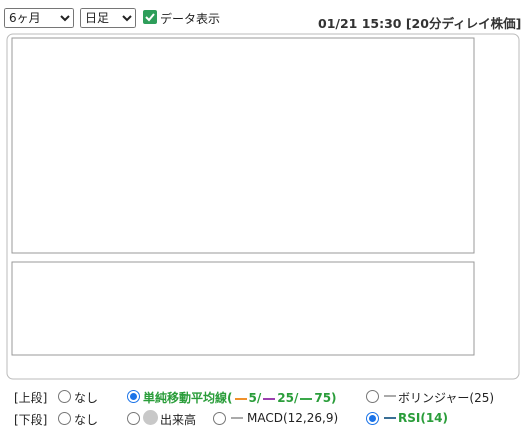 The image size is (526, 436). Describe the element at coordinates (39, 18) in the screenshot. I see `period-select: 6ヶ月` at that location.